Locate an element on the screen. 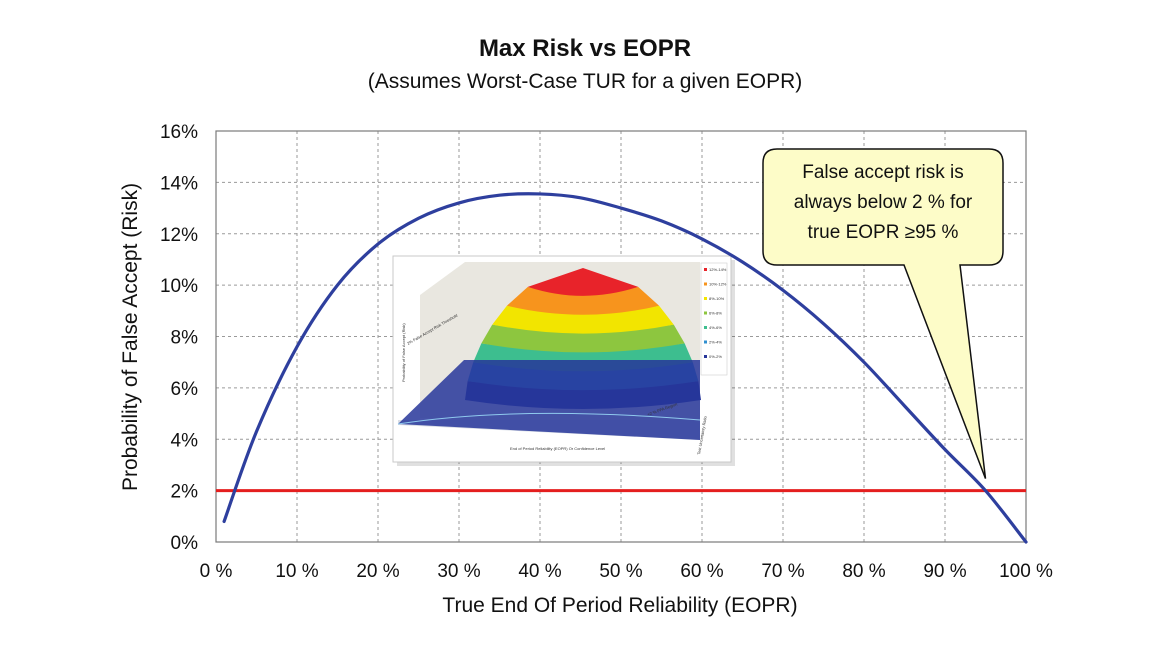  x-tick-label: 0 % is located at coordinates (216, 571).